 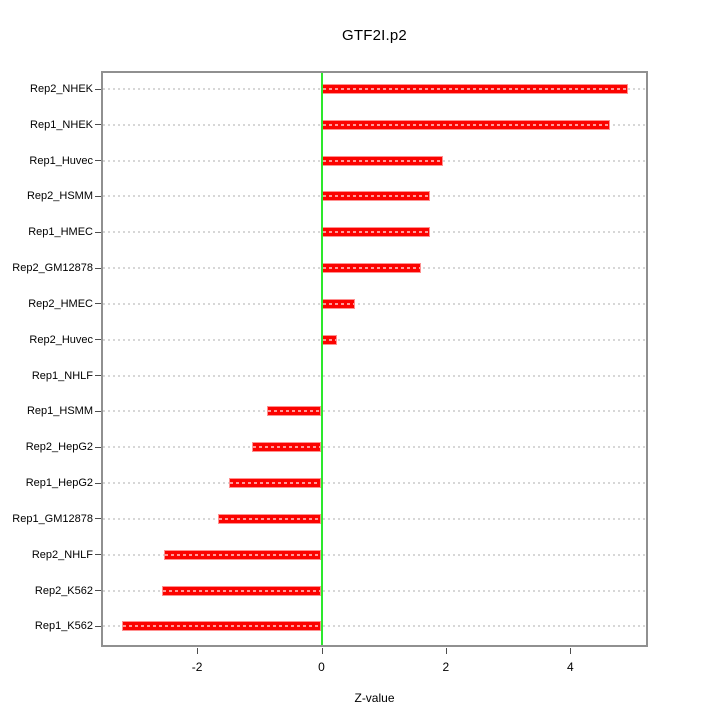 What do you see at coordinates (570, 667) in the screenshot?
I see `x-axis-tick-label: 4` at bounding box center [570, 667].